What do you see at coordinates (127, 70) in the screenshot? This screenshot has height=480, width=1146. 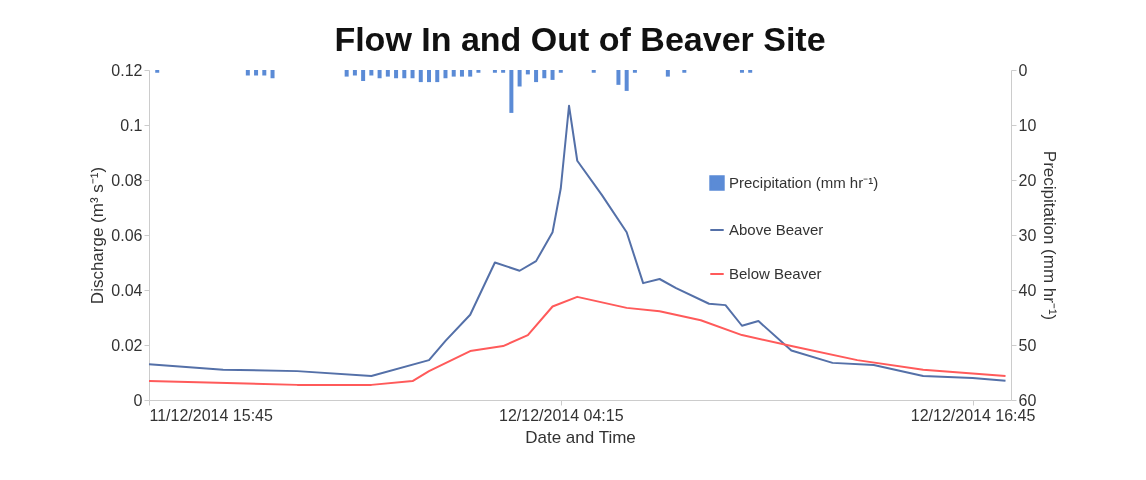 I see `y-tick-label: 0.12` at bounding box center [127, 70].